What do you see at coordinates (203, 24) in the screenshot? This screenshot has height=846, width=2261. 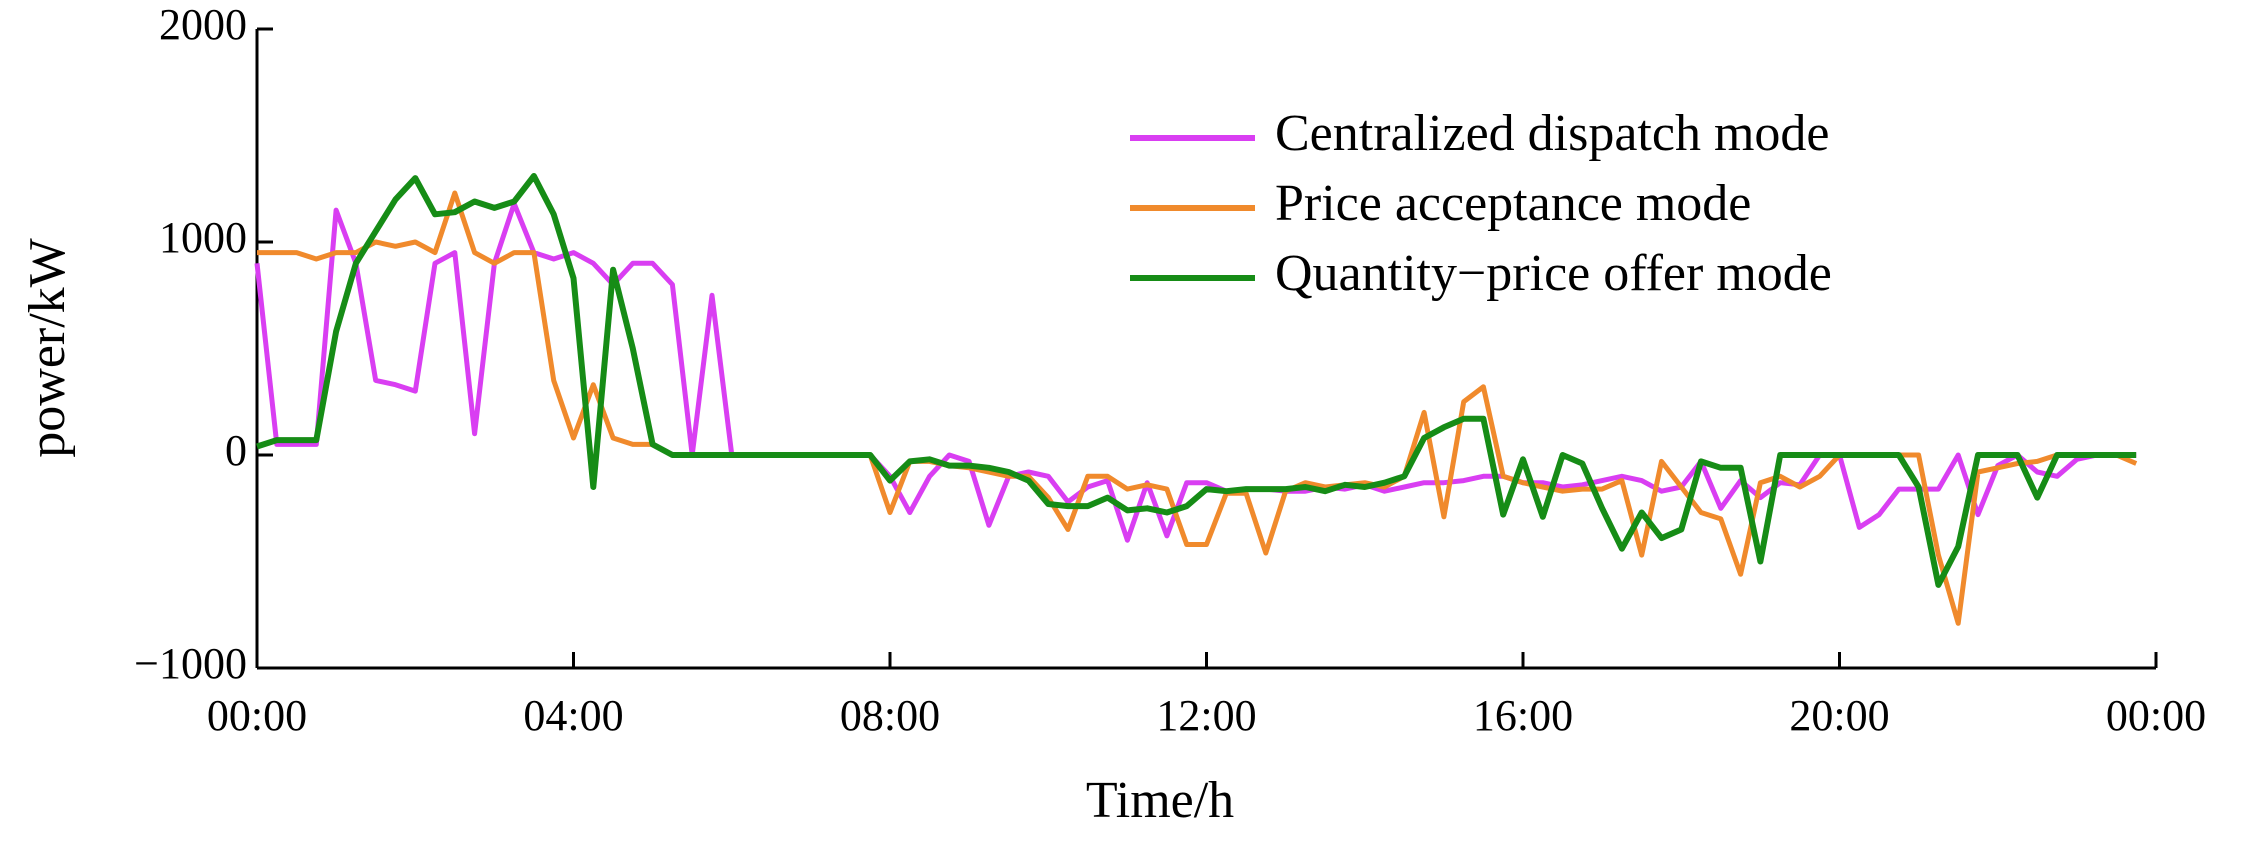 I see `y-tick-label: 2000` at bounding box center [203, 24].